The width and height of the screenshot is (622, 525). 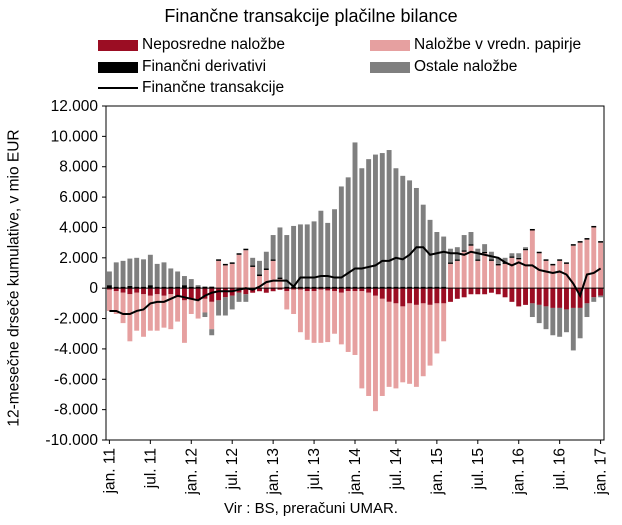 What do you see at coordinates (601, 472) in the screenshot?
I see `x-tick-label: jan. 17` at bounding box center [601, 472].